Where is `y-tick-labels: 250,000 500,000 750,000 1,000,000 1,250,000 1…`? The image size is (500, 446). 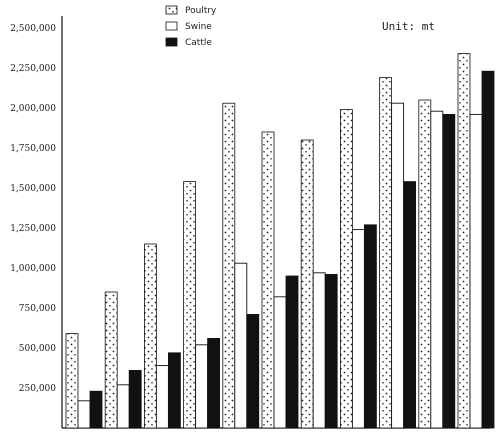 y-tick-labels: 250,000 500,000 750,000 1,000,000 1,250,000 1… is located at coordinates (33, 209).